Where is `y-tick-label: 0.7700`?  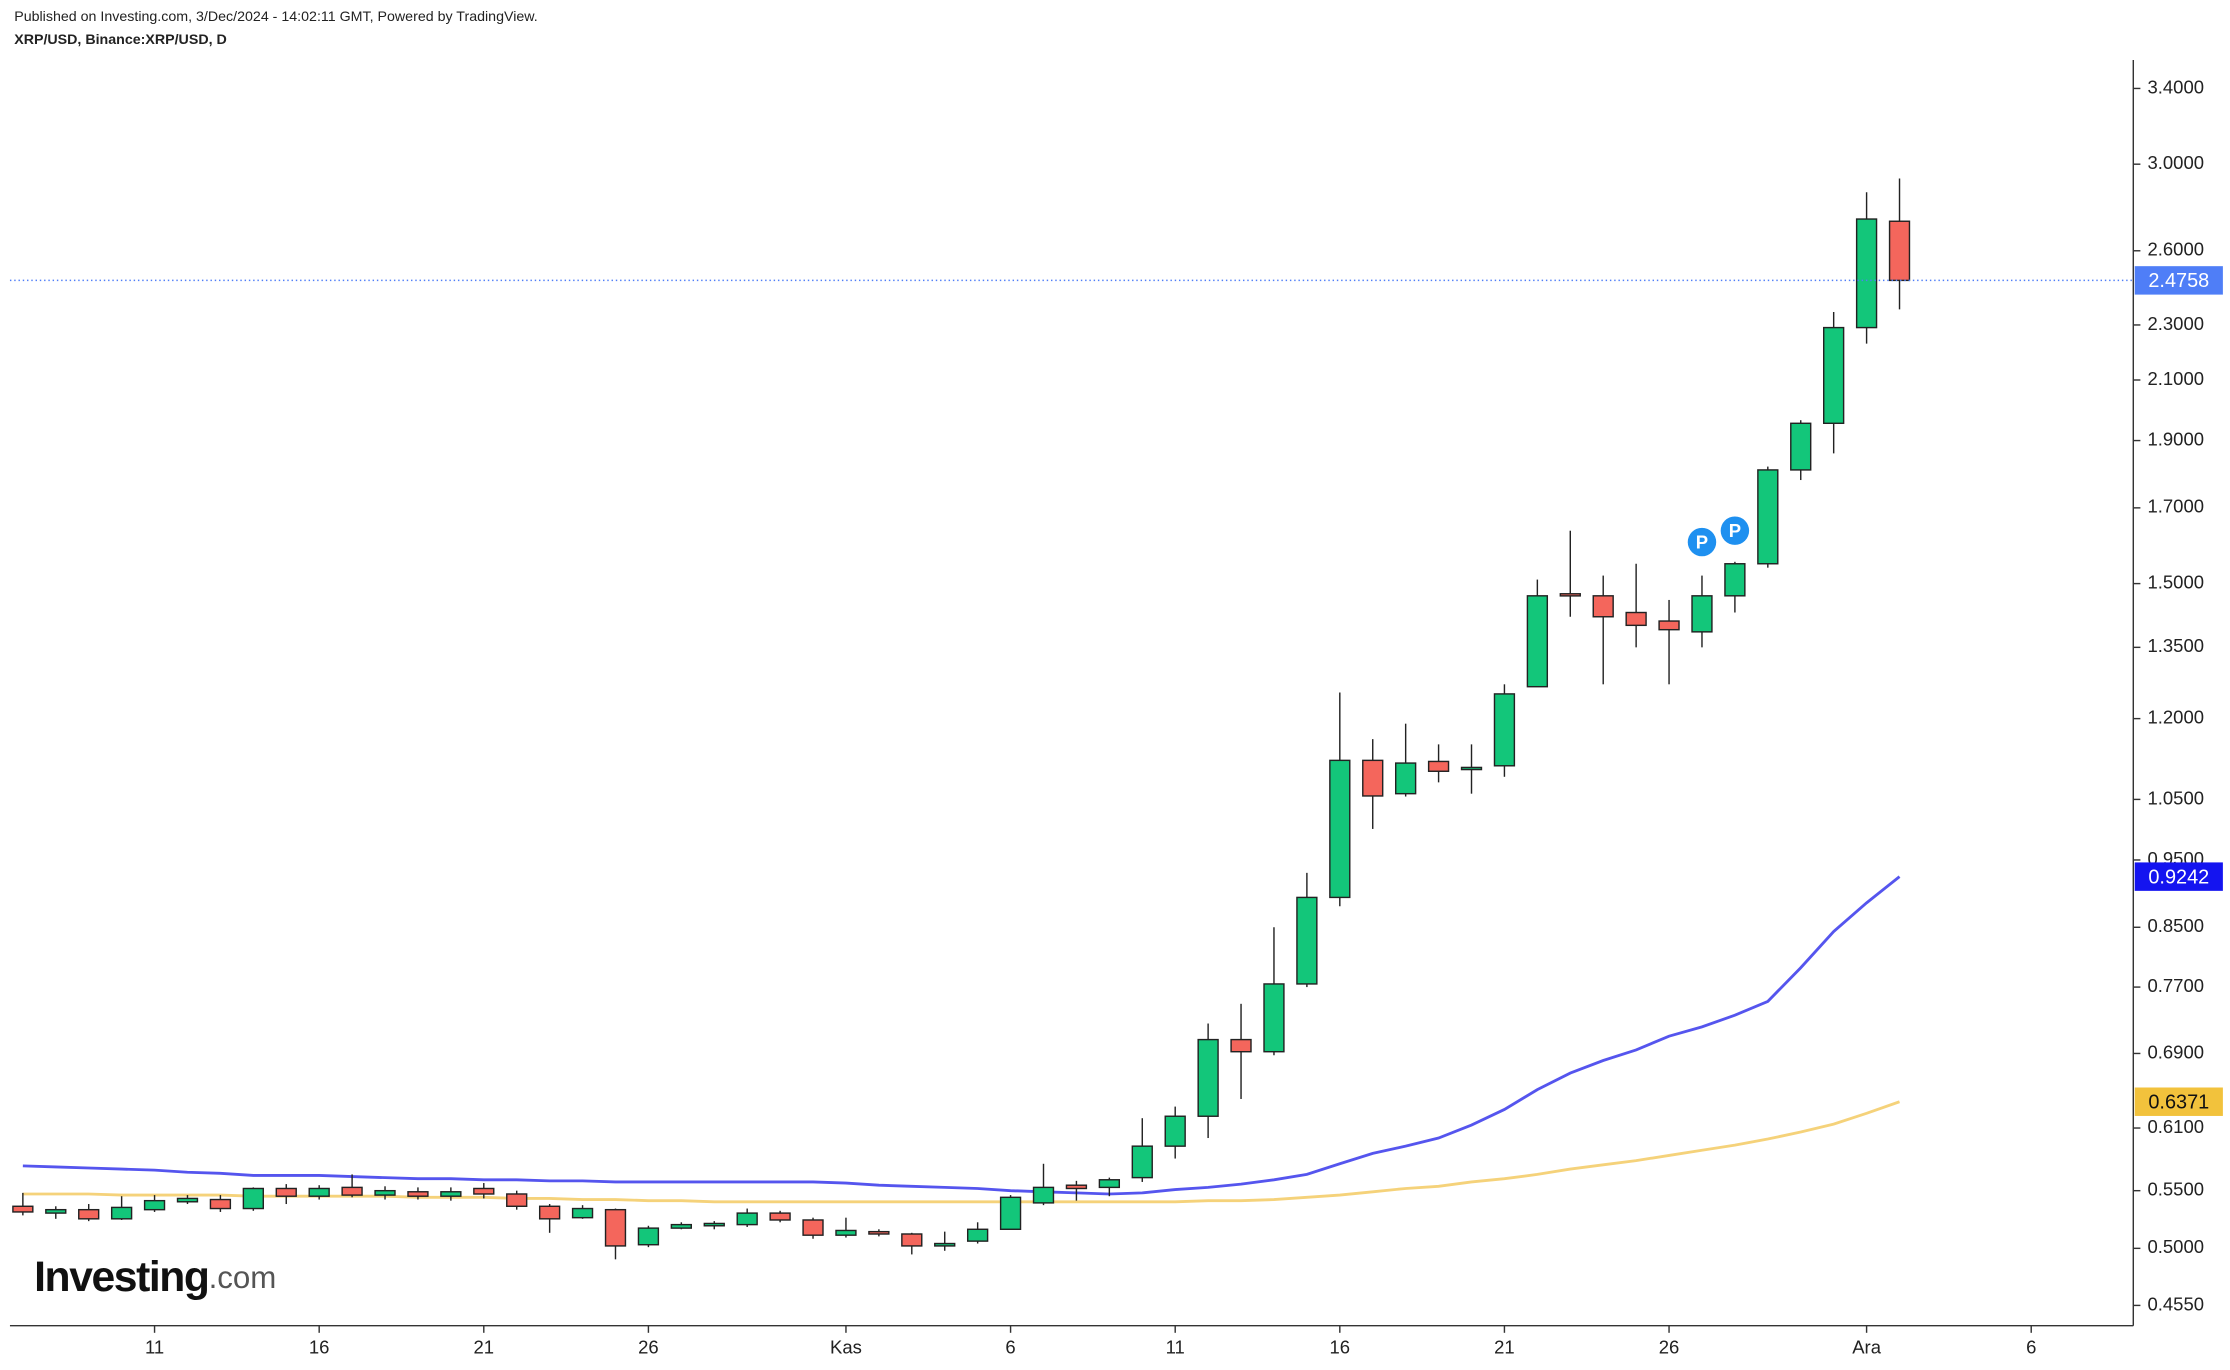
y-tick-label: 0.7700 is located at coordinates (2176, 985).